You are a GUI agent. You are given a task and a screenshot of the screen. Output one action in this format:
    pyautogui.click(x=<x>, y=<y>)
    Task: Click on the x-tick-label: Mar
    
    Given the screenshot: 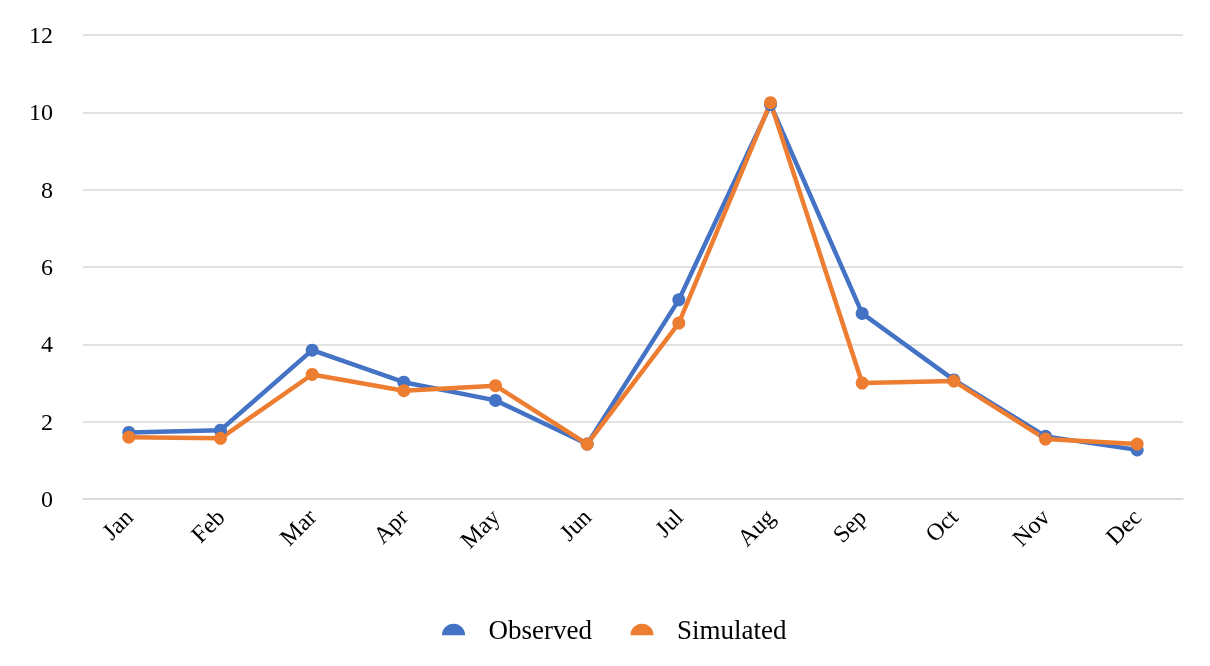 What is the action you would take?
    pyautogui.click(x=298, y=527)
    